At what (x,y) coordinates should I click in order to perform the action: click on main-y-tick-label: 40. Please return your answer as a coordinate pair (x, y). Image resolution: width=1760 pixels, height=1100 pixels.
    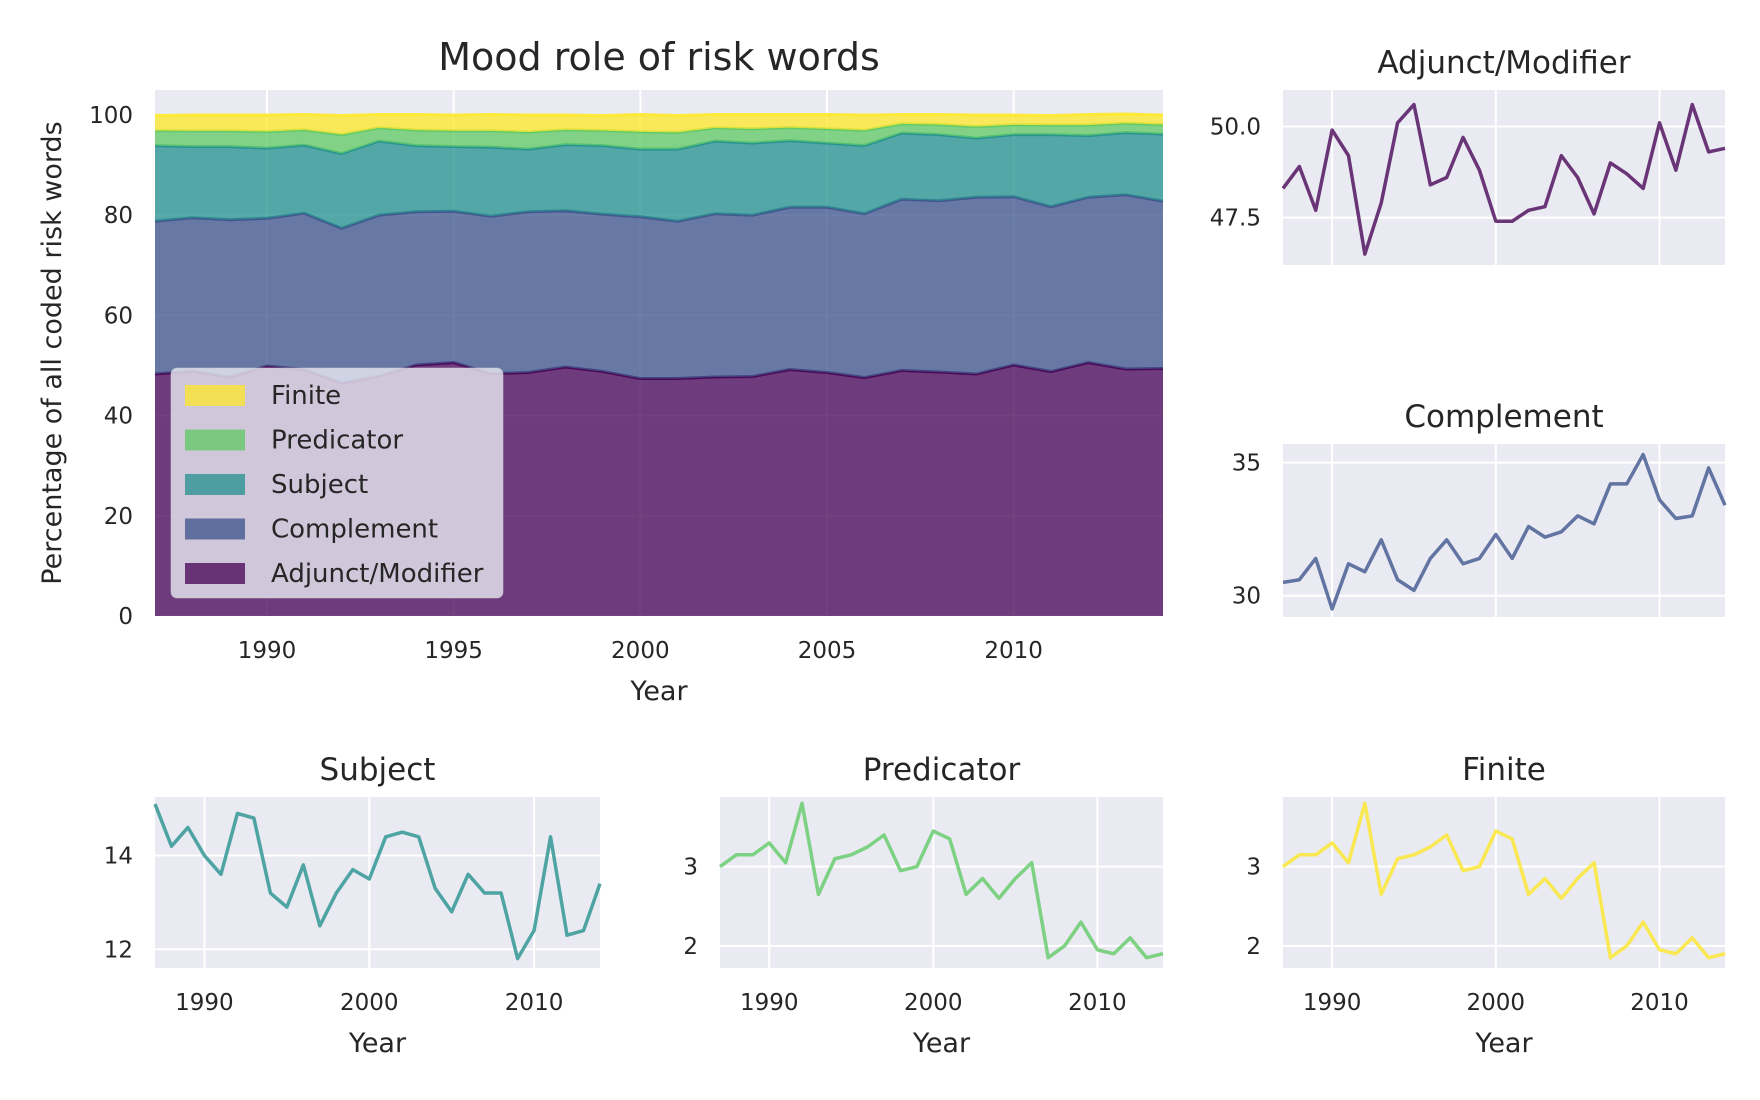
    Looking at the image, I should click on (118, 417).